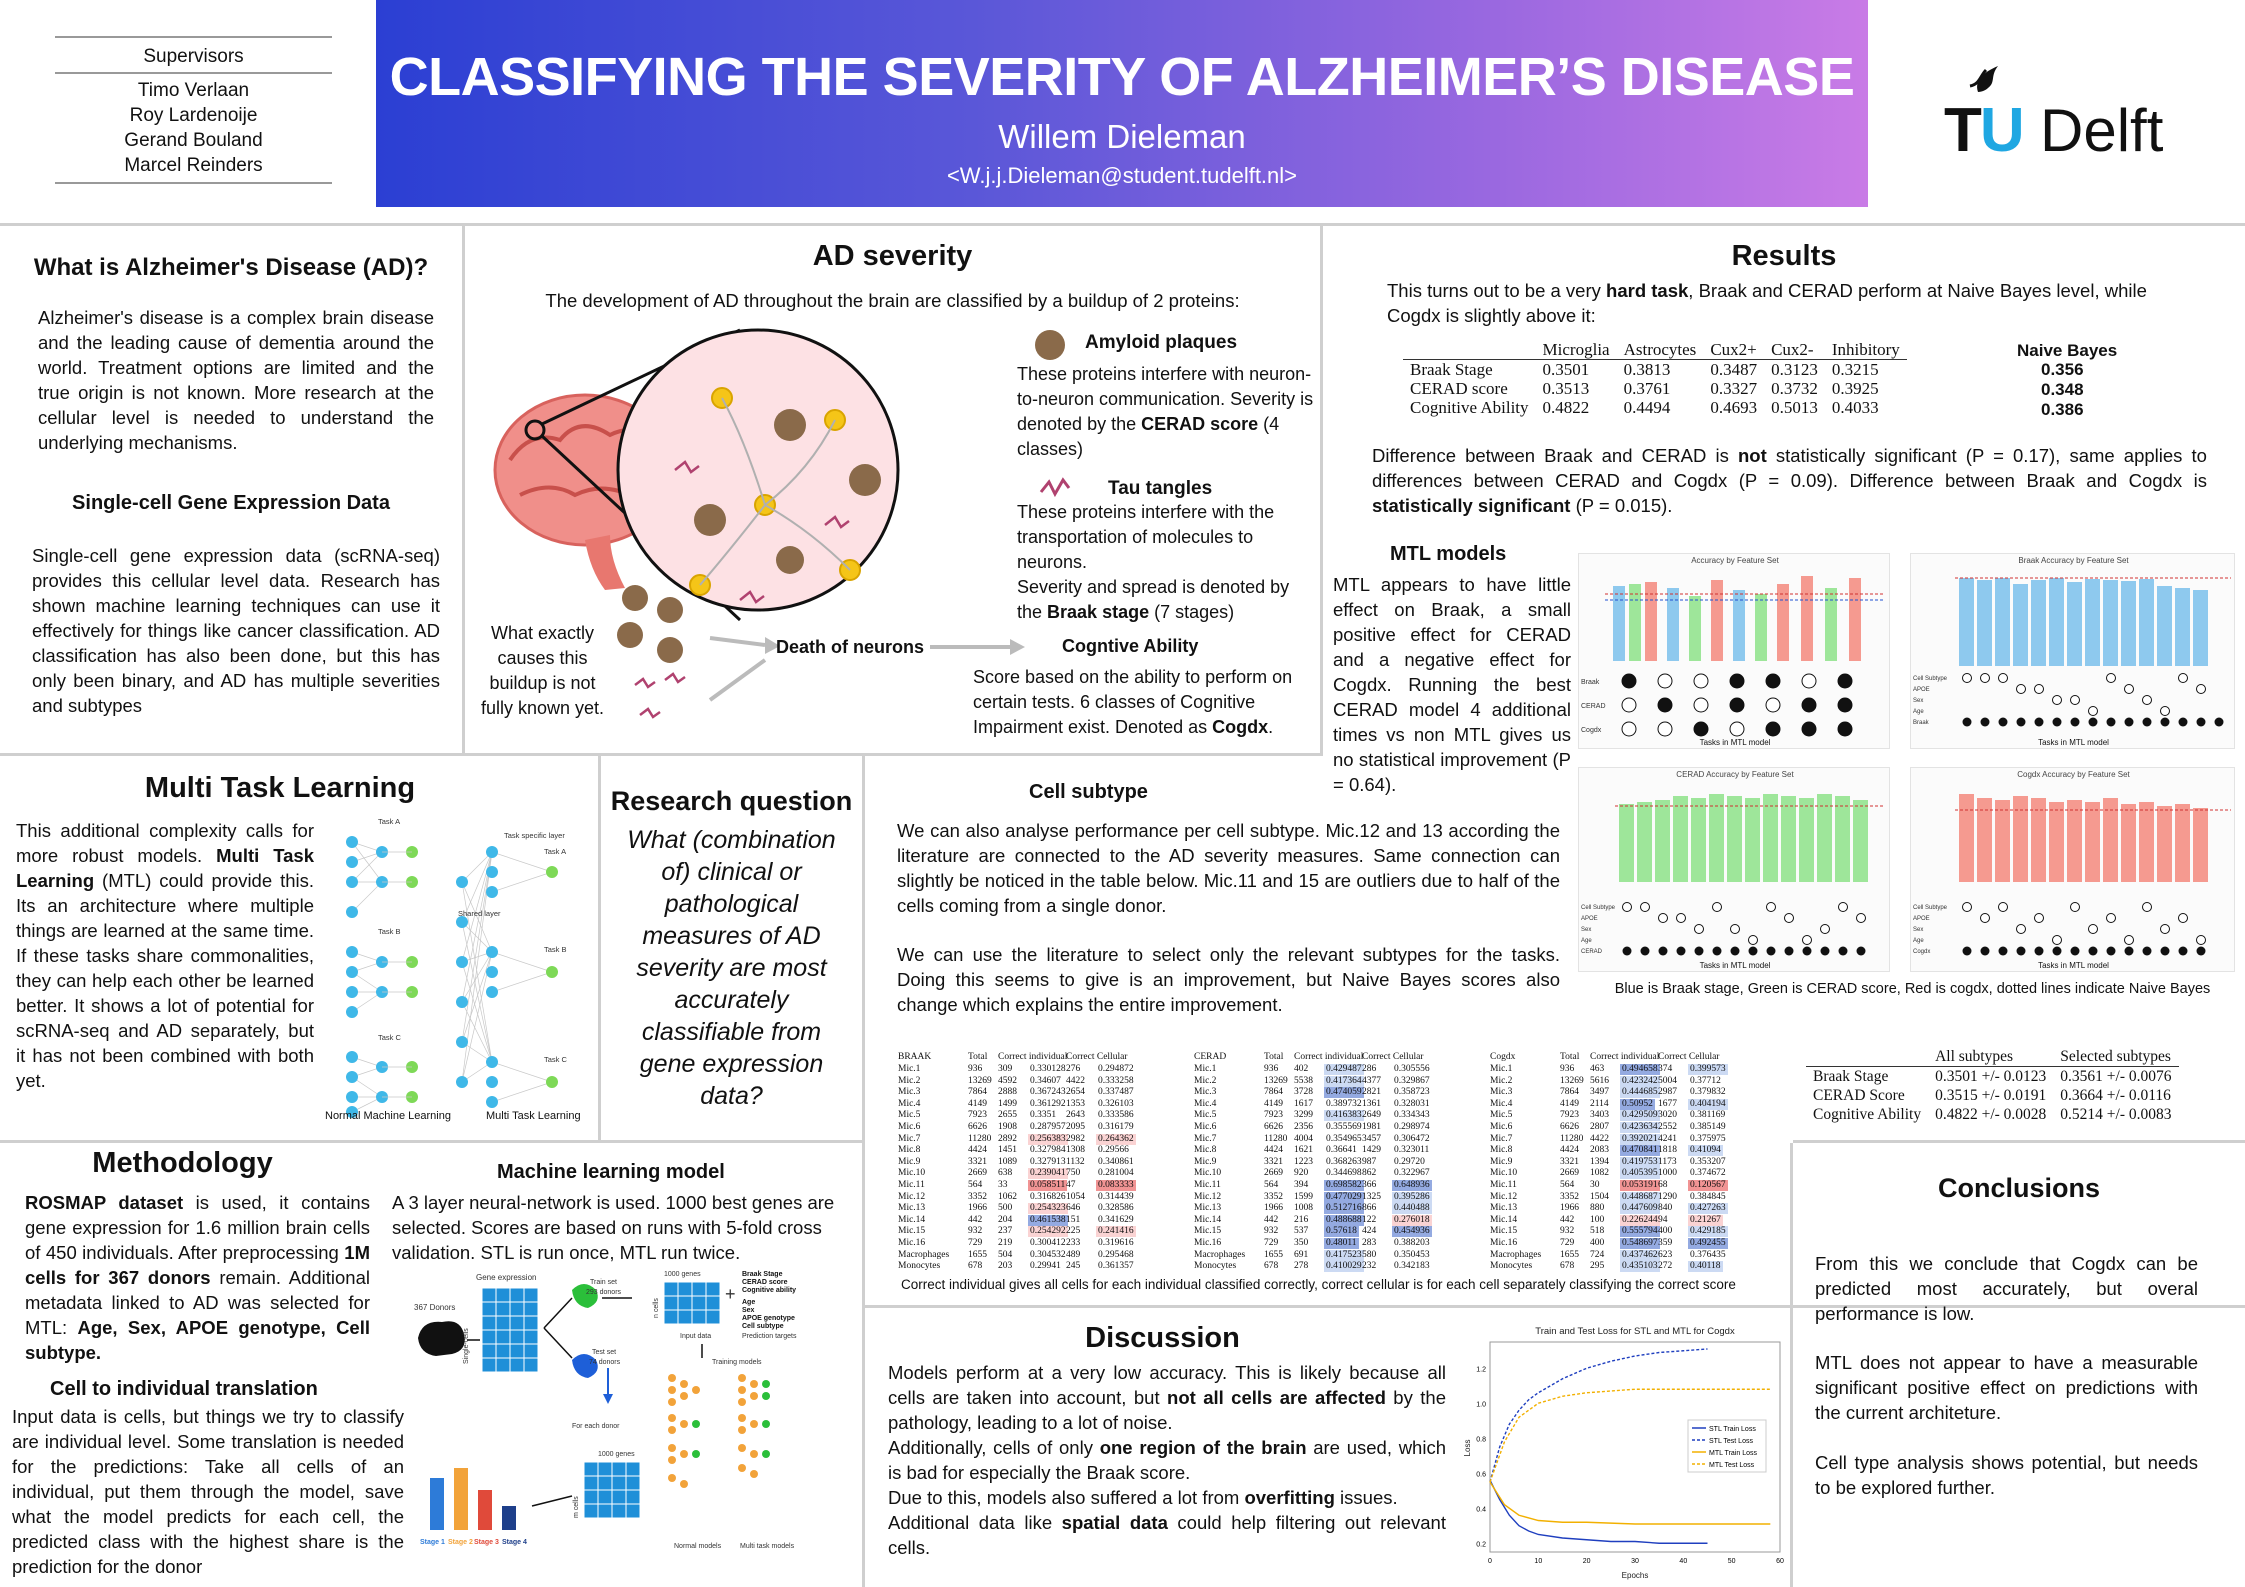 The image size is (2245, 1587). I want to click on table-cell: 0.50952, so click(1637, 1104).